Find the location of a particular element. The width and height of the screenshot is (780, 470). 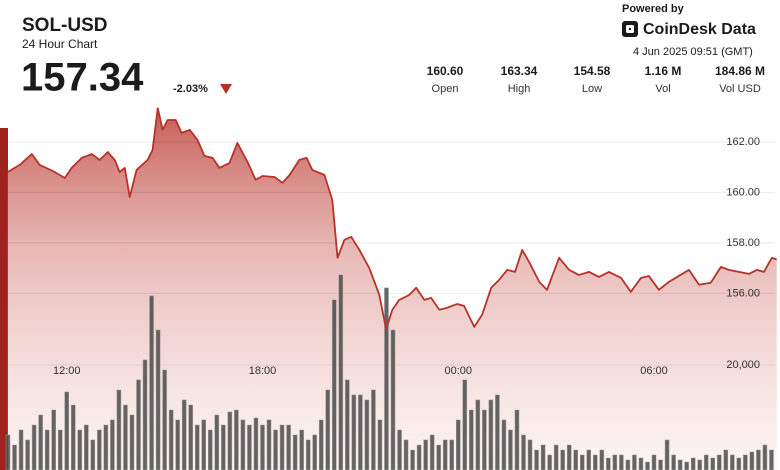

x-tick-label: 06:00 is located at coordinates (654, 371).